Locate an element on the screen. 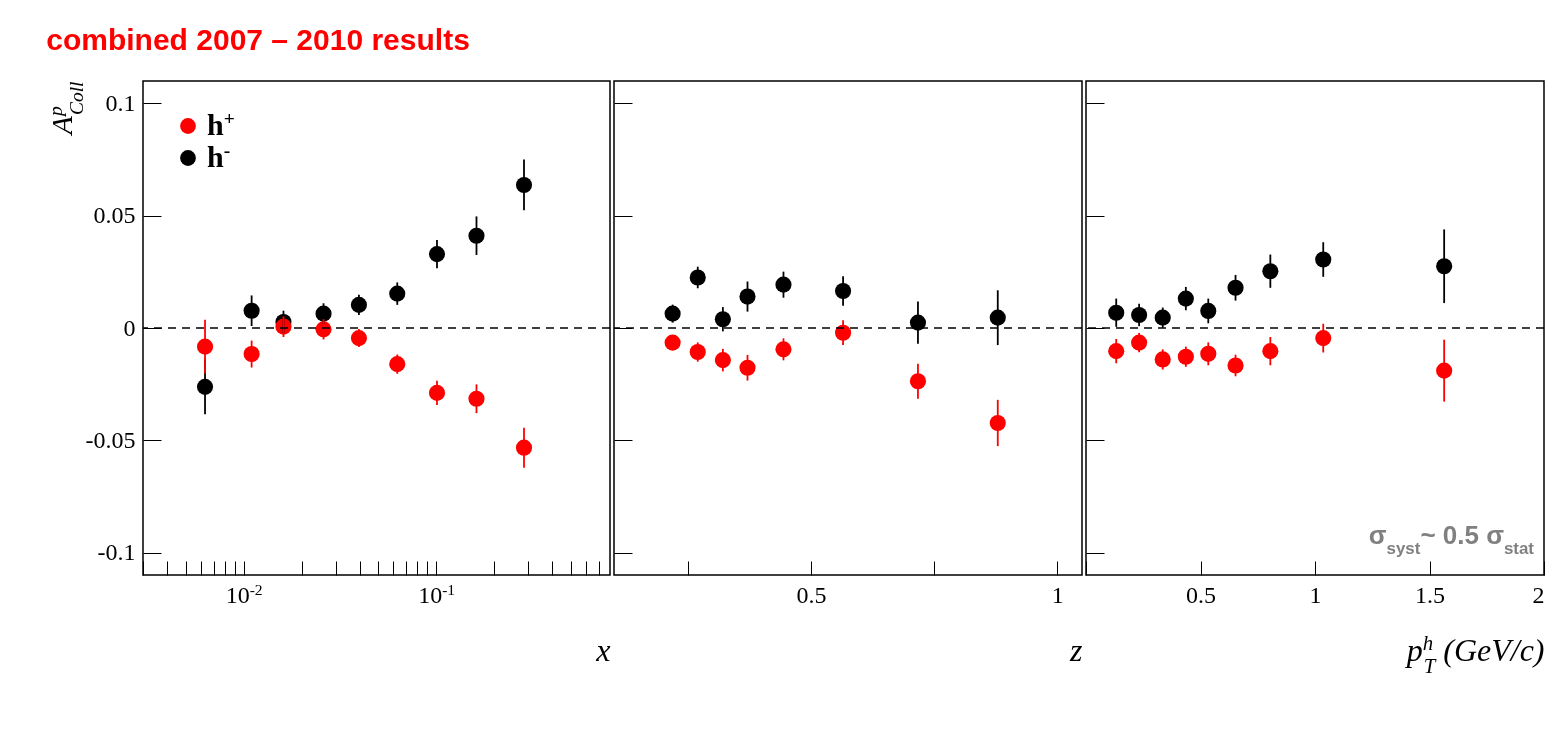 The image size is (1563, 734). y-tick-label: 0.1 is located at coordinates (120, 102).